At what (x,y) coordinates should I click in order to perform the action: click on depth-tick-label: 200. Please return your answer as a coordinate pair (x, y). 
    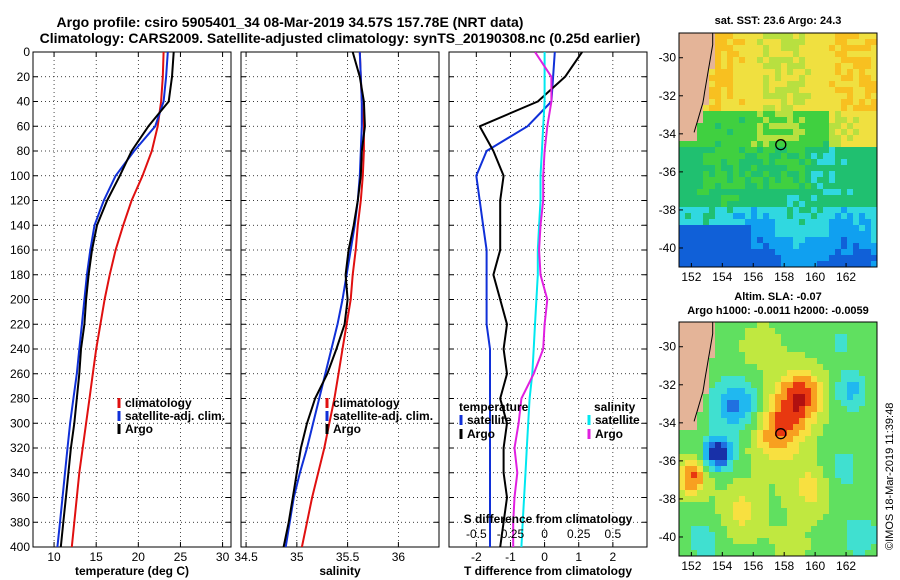
    Looking at the image, I should click on (20, 300).